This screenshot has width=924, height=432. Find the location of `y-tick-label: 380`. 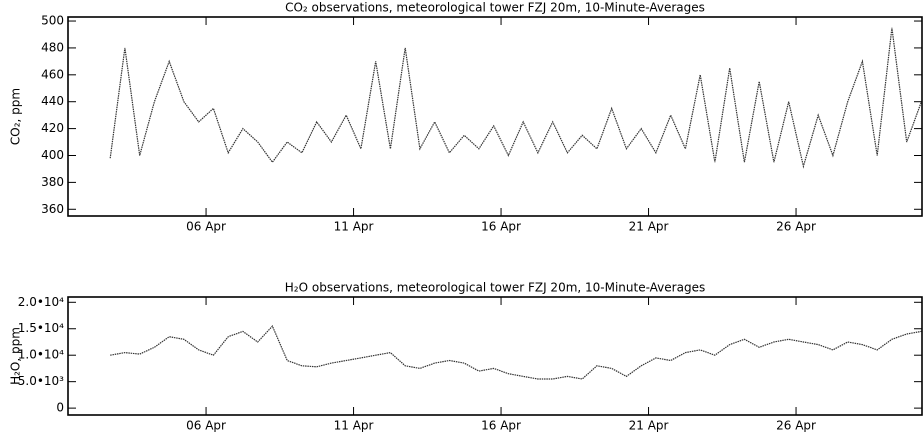

y-tick-label: 380 is located at coordinates (52, 182).